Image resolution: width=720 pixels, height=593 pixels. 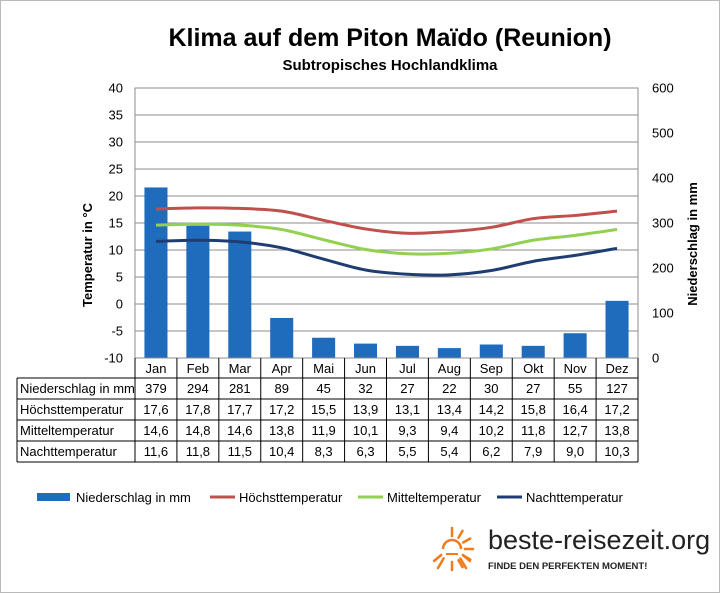 What do you see at coordinates (198, 368) in the screenshot?
I see `x-tick-label: Feb` at bounding box center [198, 368].